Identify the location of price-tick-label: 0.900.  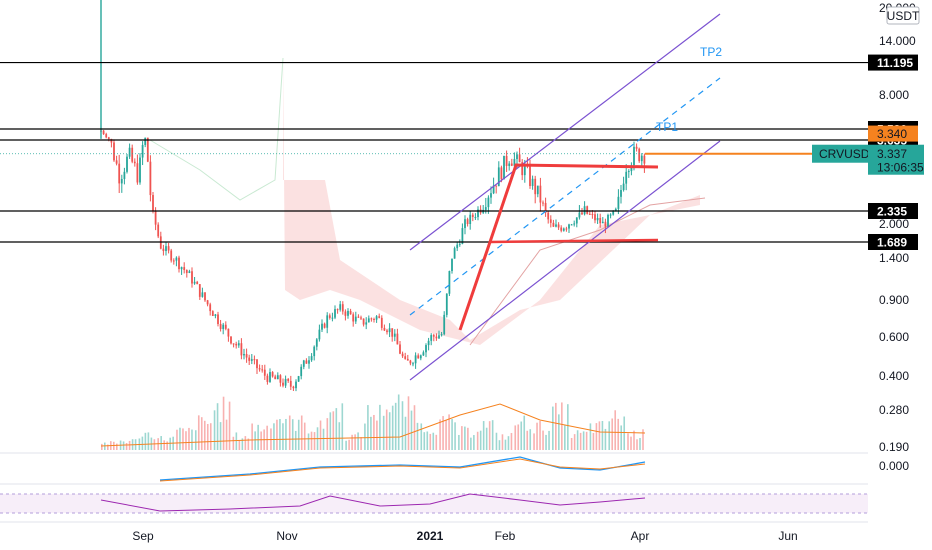
(894, 300).